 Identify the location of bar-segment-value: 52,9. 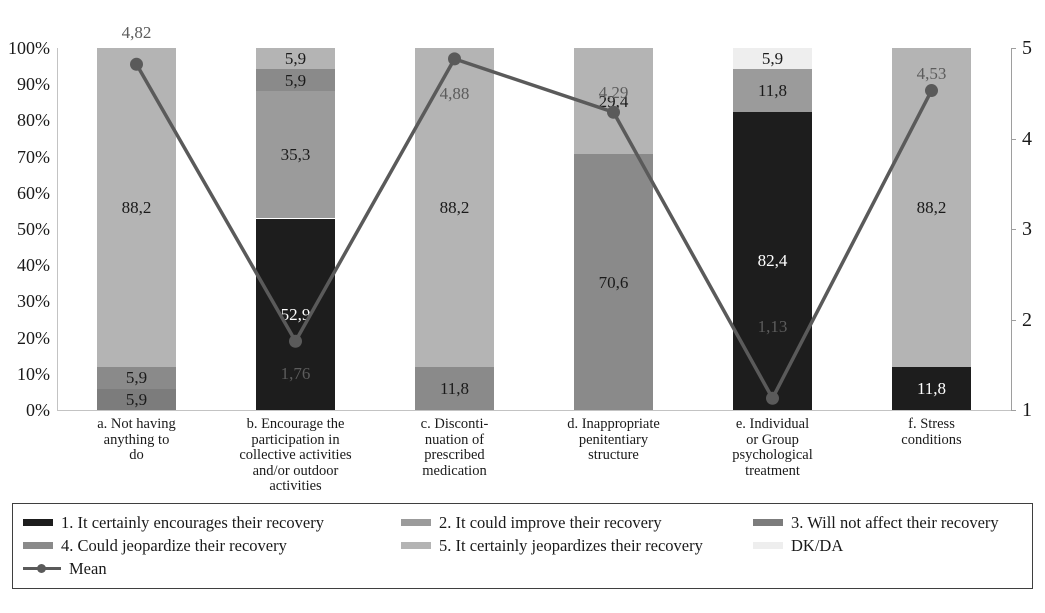
(295, 314).